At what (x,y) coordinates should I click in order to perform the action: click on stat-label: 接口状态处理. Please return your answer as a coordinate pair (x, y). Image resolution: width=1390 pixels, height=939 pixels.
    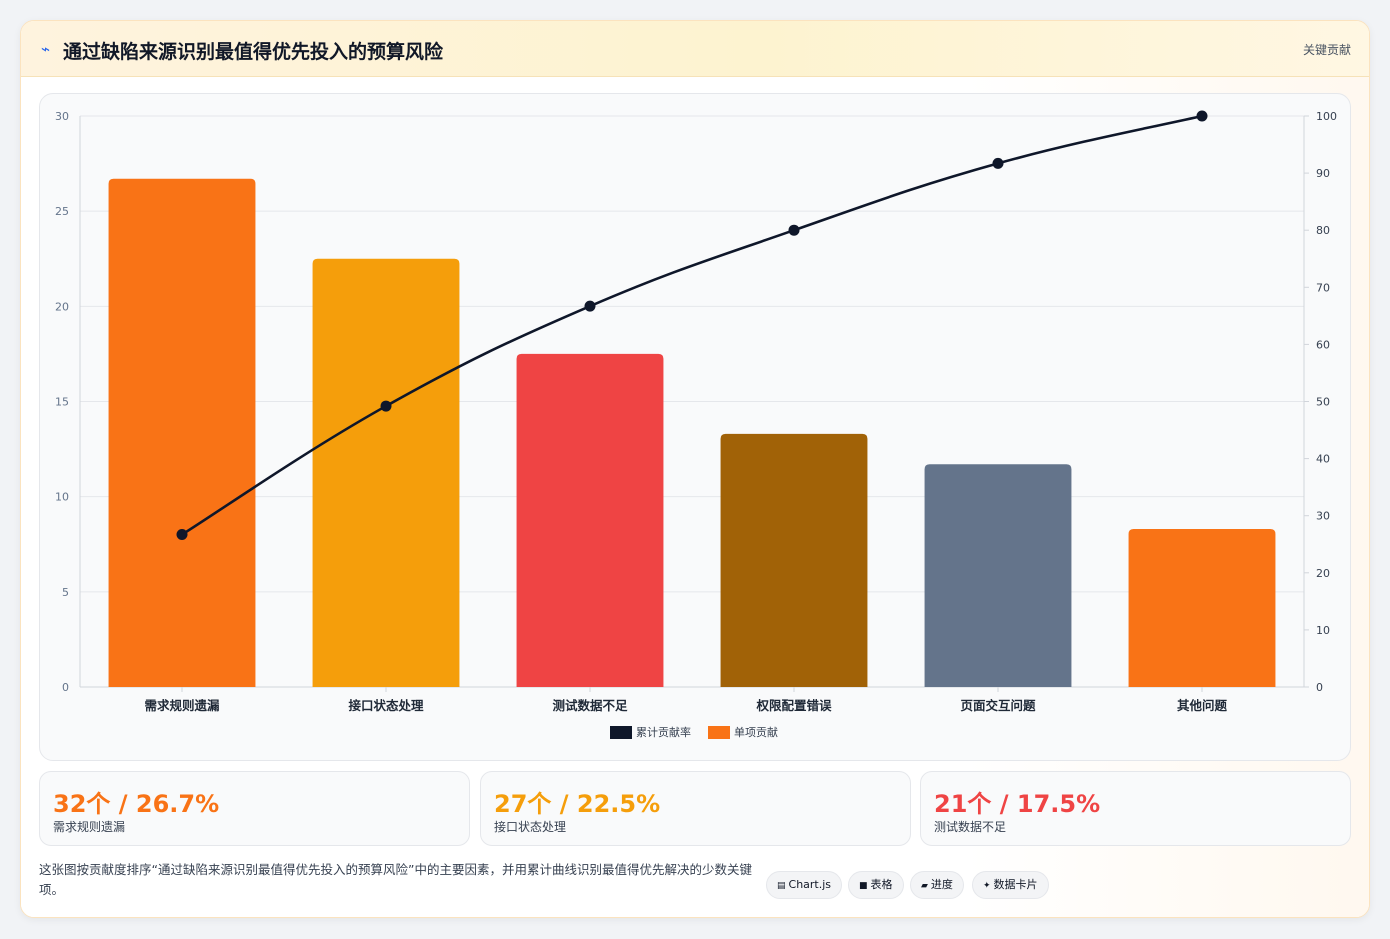
    Looking at the image, I should click on (530, 827).